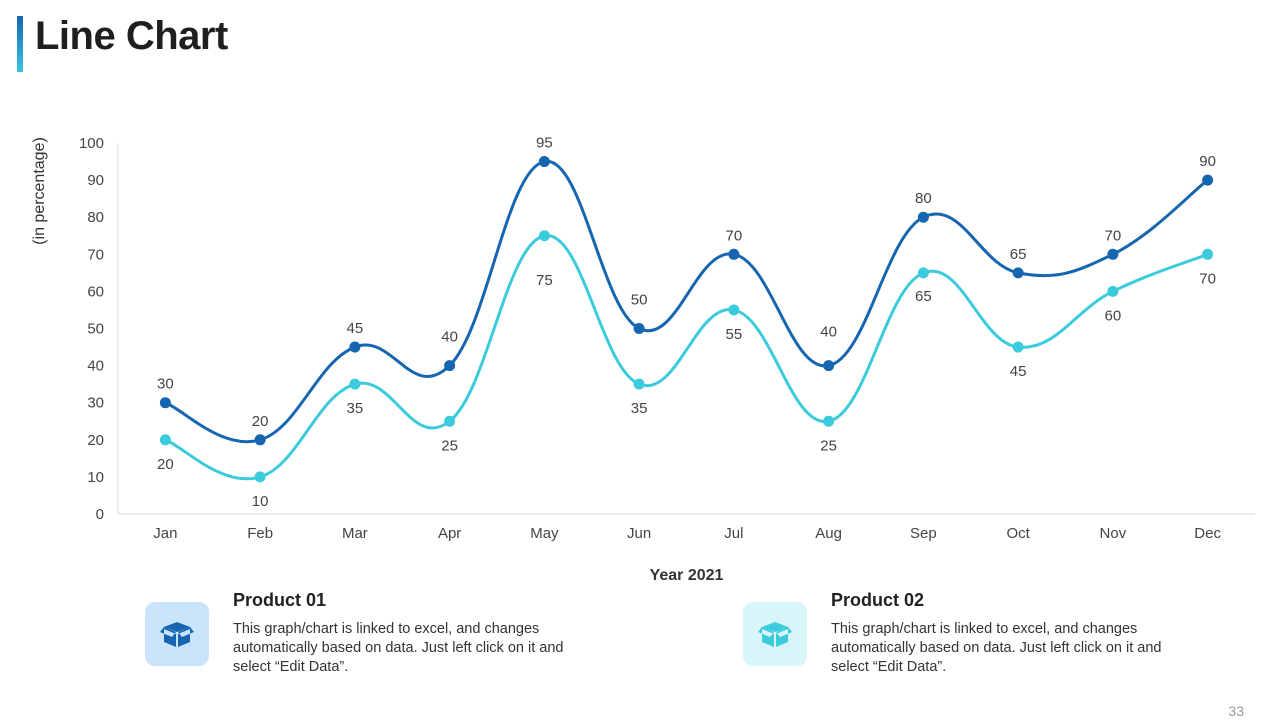  What do you see at coordinates (733, 533) in the screenshot?
I see `x-tick-label: Jul` at bounding box center [733, 533].